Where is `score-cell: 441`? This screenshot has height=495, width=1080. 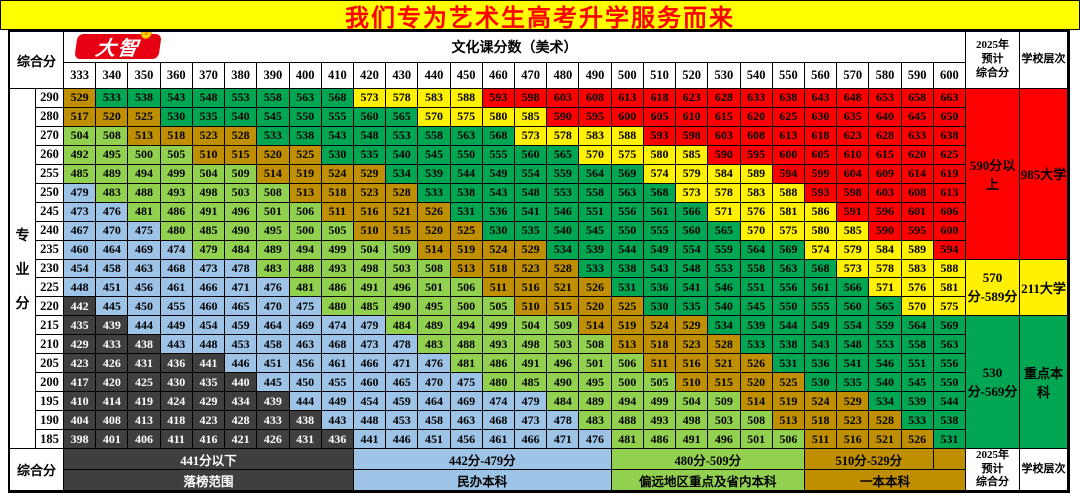
score-cell: 441 is located at coordinates (370, 439).